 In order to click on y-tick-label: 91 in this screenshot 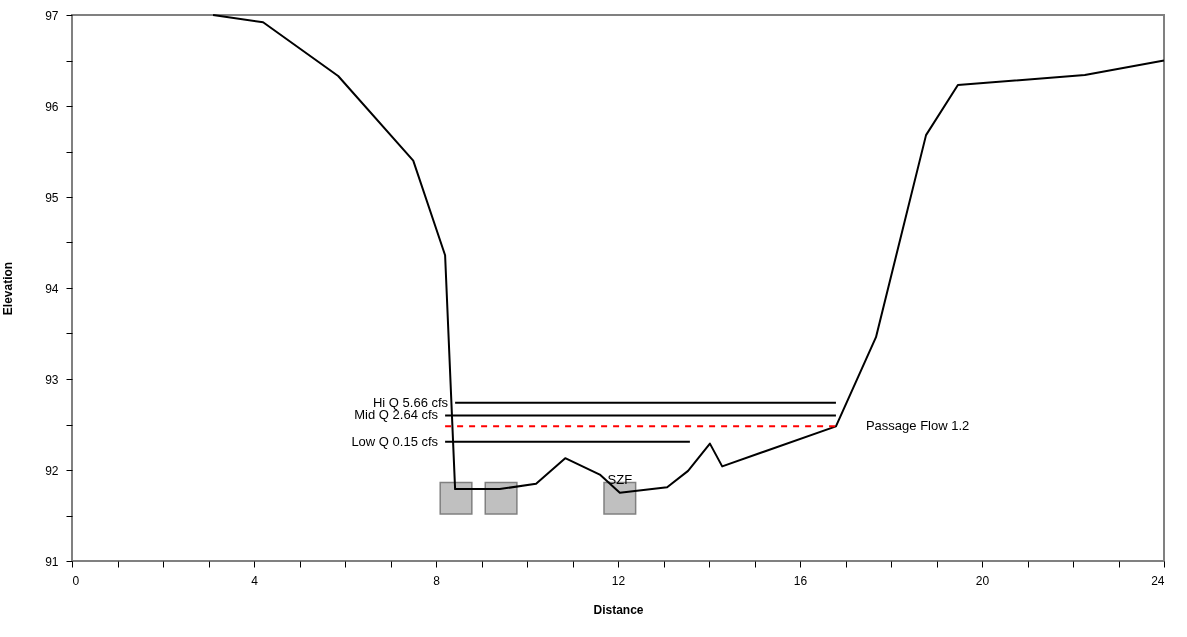, I will do `click(52, 561)`.